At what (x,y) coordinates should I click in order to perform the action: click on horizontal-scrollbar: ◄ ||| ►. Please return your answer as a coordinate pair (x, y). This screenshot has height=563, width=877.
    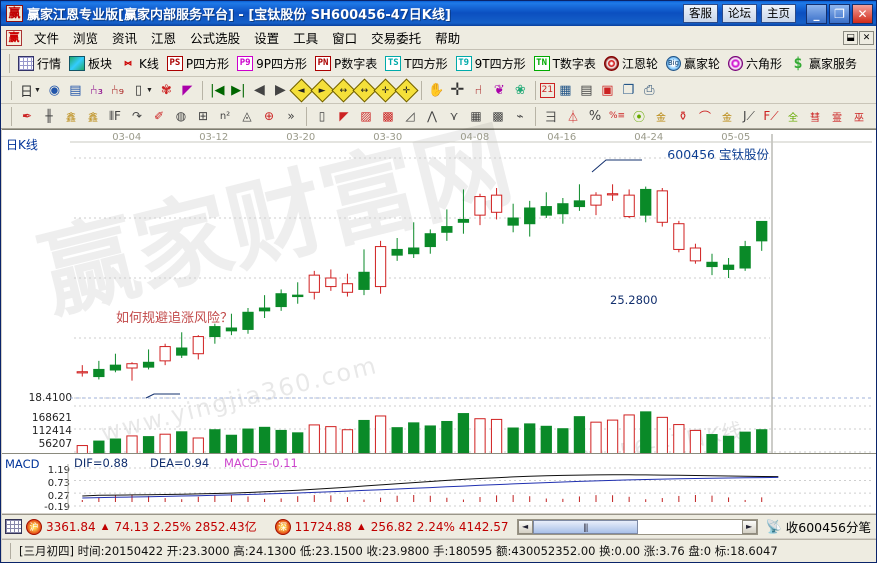
    Looking at the image, I should click on (637, 526).